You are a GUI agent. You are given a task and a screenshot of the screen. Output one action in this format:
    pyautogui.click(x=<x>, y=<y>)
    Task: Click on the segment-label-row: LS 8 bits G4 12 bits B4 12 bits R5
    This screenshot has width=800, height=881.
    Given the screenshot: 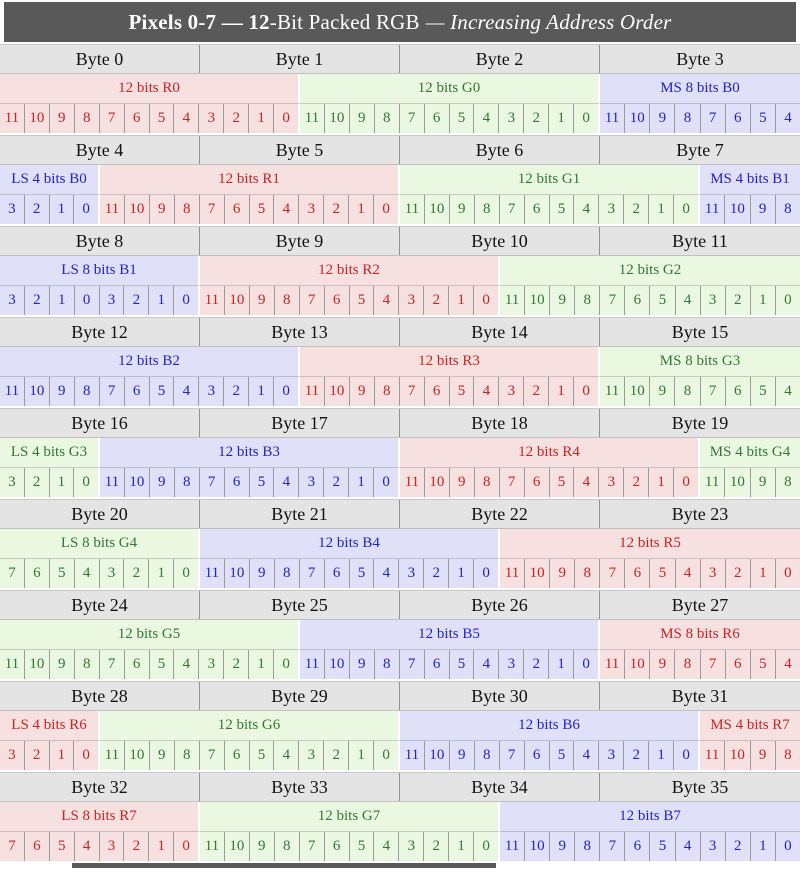 What is the action you would take?
    pyautogui.click(x=400, y=544)
    